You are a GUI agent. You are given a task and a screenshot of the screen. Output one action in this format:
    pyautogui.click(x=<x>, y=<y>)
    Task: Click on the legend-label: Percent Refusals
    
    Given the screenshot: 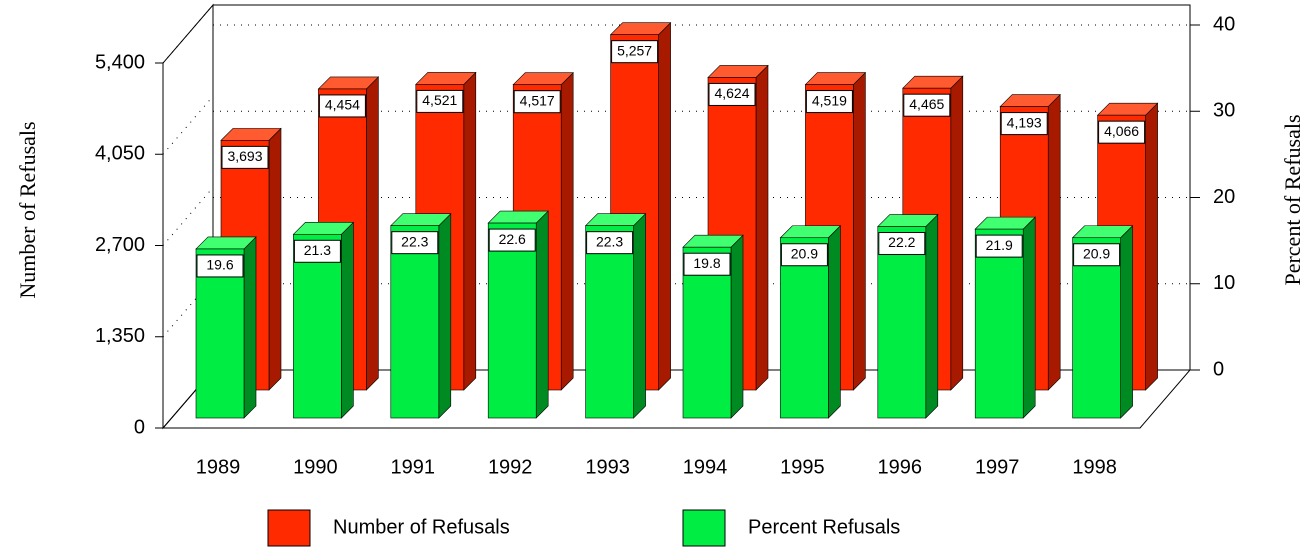 What is the action you would take?
    pyautogui.click(x=824, y=527)
    